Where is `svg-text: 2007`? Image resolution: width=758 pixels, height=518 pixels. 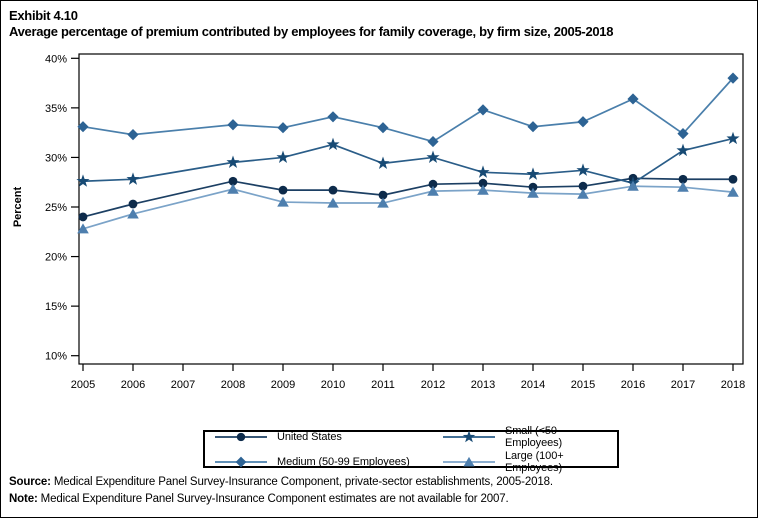
svg-text: 2007 is located at coordinates (183, 385).